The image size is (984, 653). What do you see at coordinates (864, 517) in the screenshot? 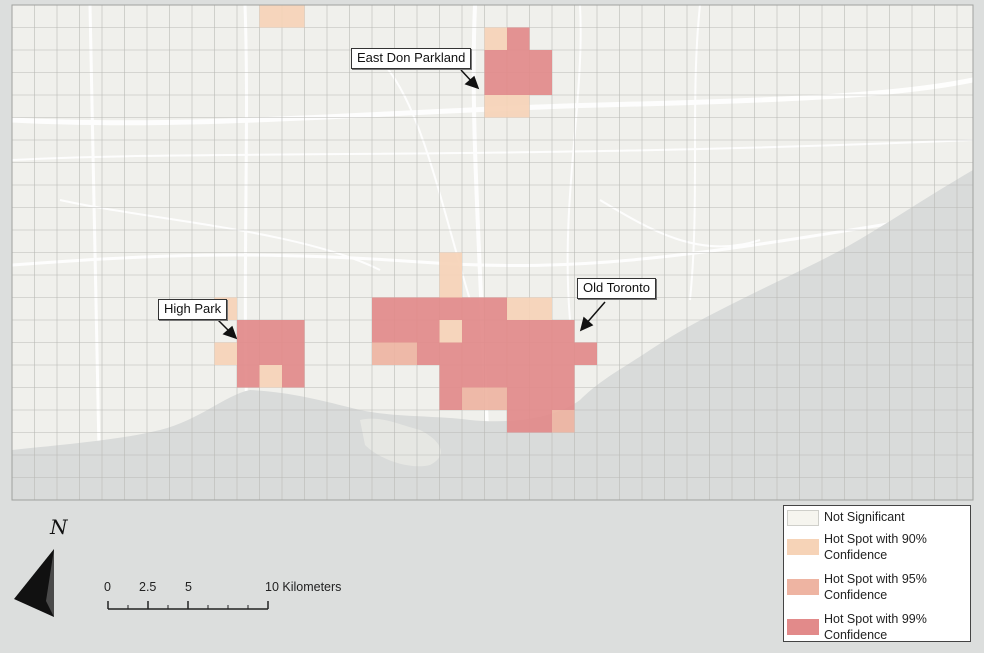
I see `legend-label: Not Significant` at bounding box center [864, 517].